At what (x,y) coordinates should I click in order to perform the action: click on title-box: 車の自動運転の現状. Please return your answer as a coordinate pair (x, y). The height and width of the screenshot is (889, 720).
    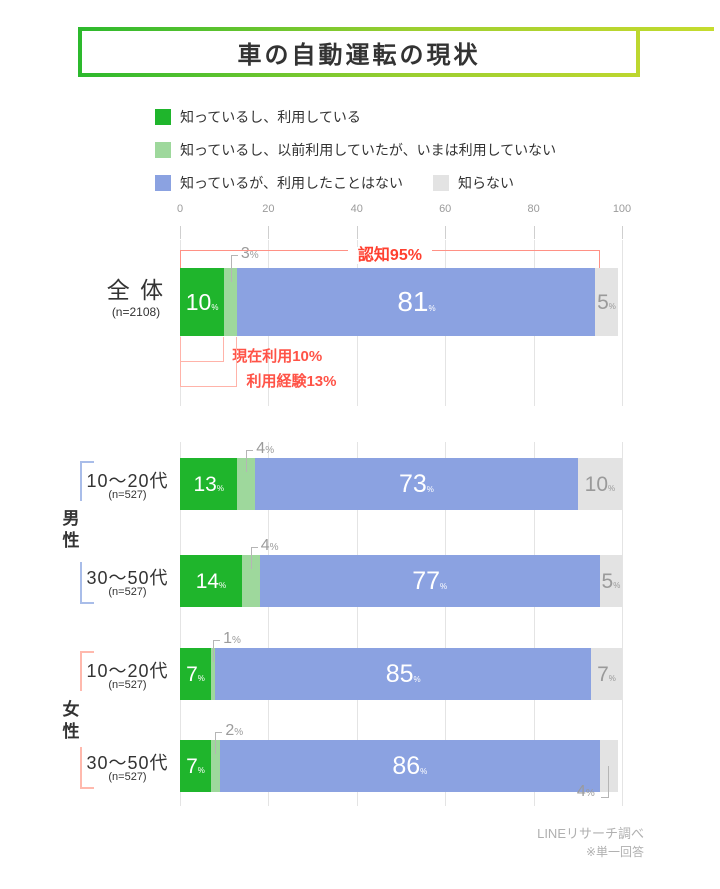
    Looking at the image, I should click on (359, 52).